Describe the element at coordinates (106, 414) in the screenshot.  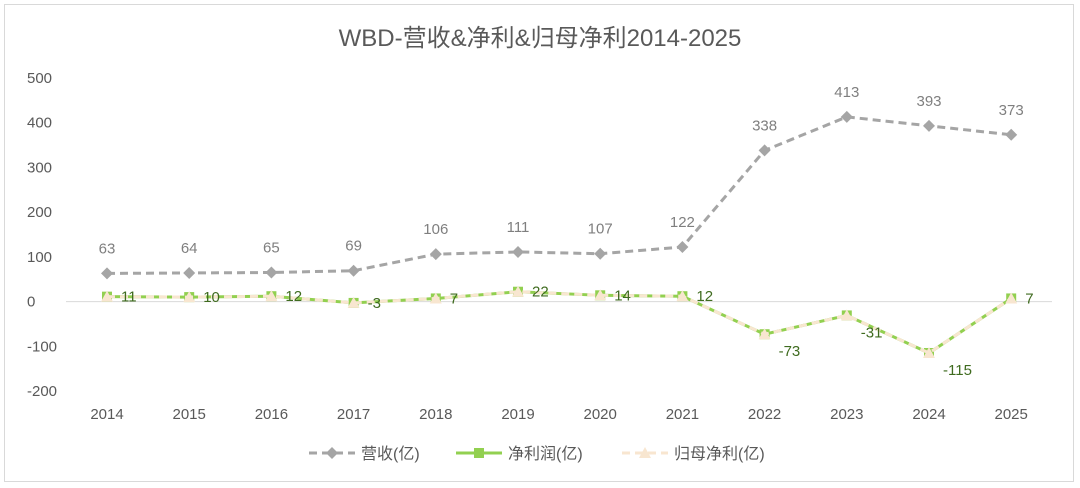
I see `x-tick-label: 2014` at that location.